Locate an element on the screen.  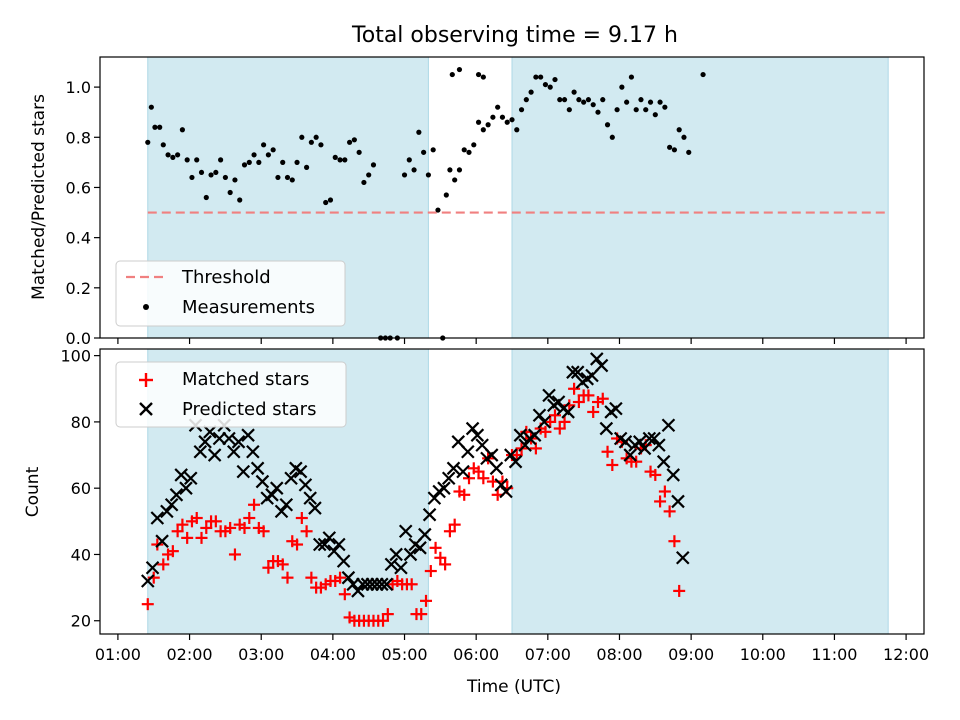
ratio-y-tick-label: 0.8 is located at coordinates (78, 137).